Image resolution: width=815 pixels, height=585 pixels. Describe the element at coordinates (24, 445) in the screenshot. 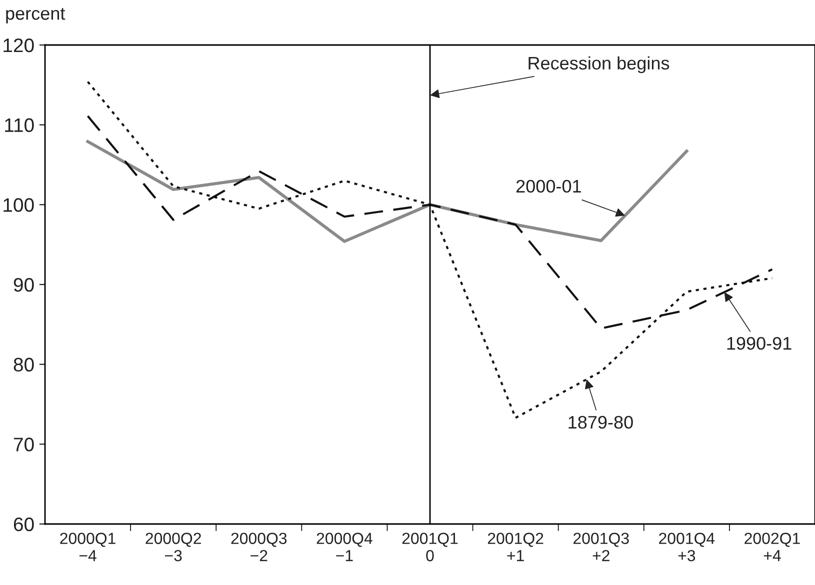

I see `y-tick-label: 70` at that location.